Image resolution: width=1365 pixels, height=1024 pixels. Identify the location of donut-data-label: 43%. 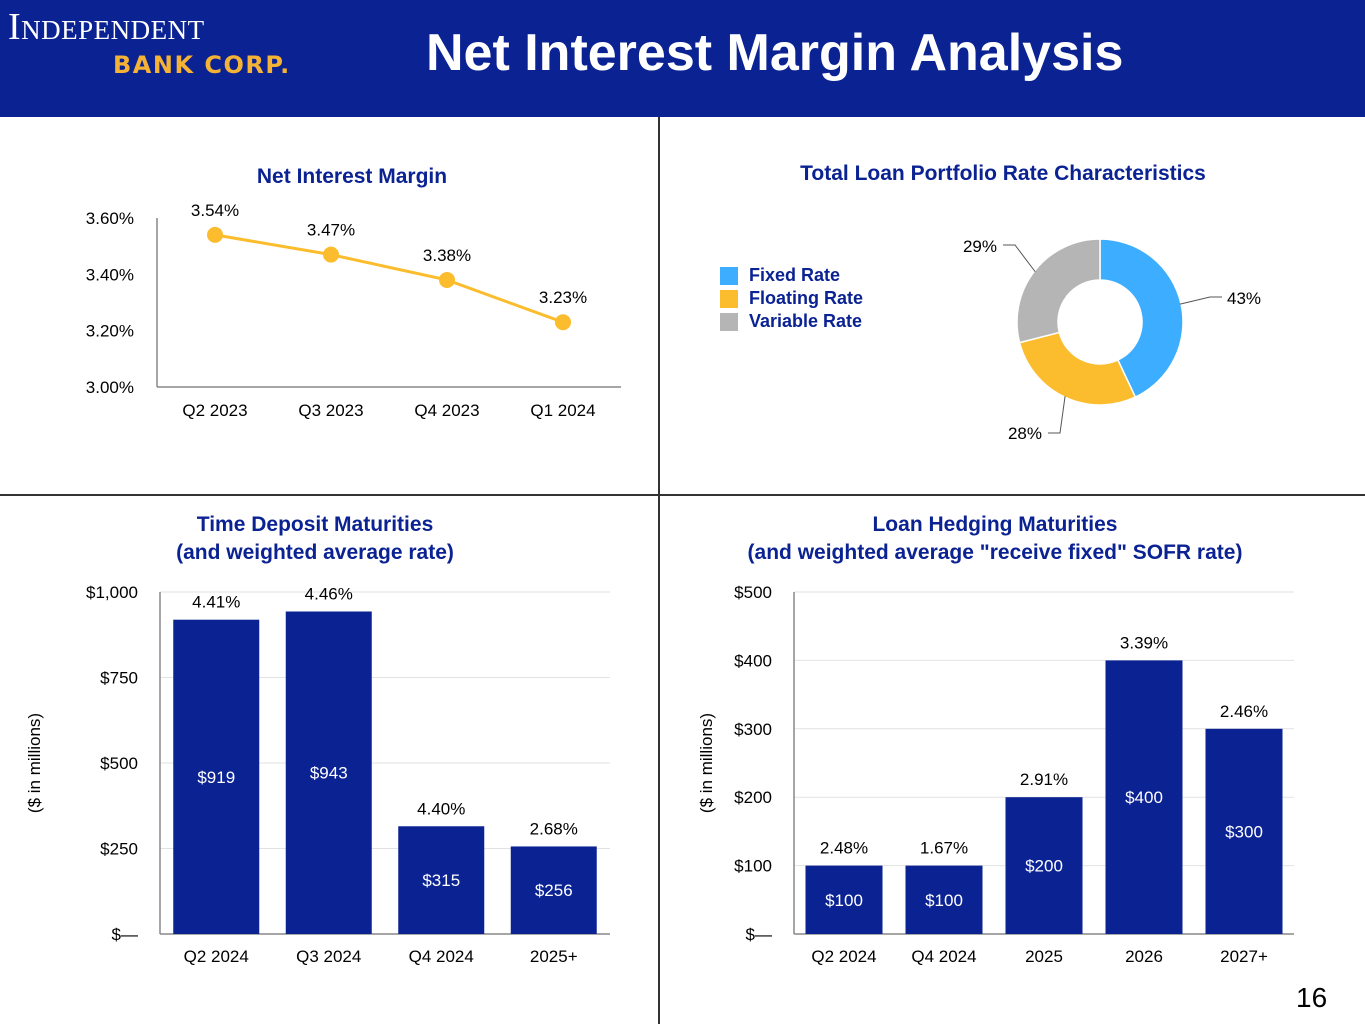
(1244, 298).